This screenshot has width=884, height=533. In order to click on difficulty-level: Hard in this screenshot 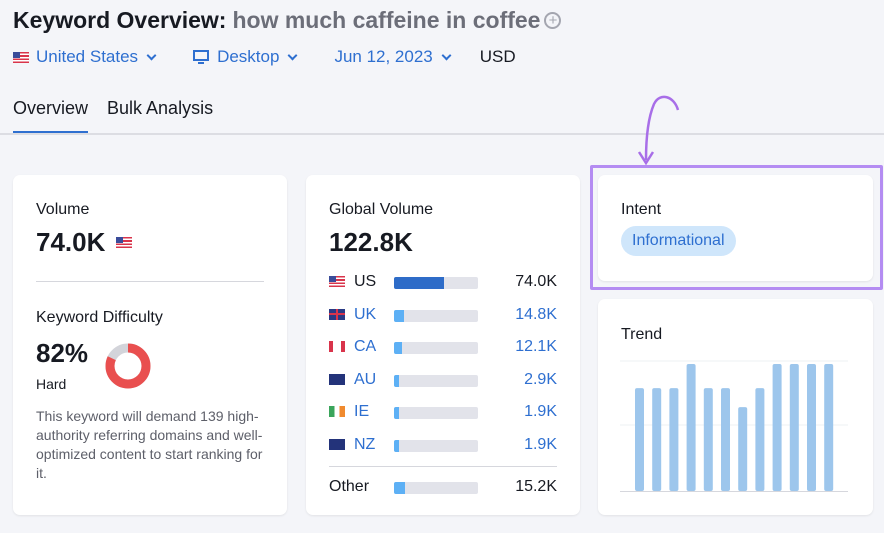, I will do `click(51, 384)`.